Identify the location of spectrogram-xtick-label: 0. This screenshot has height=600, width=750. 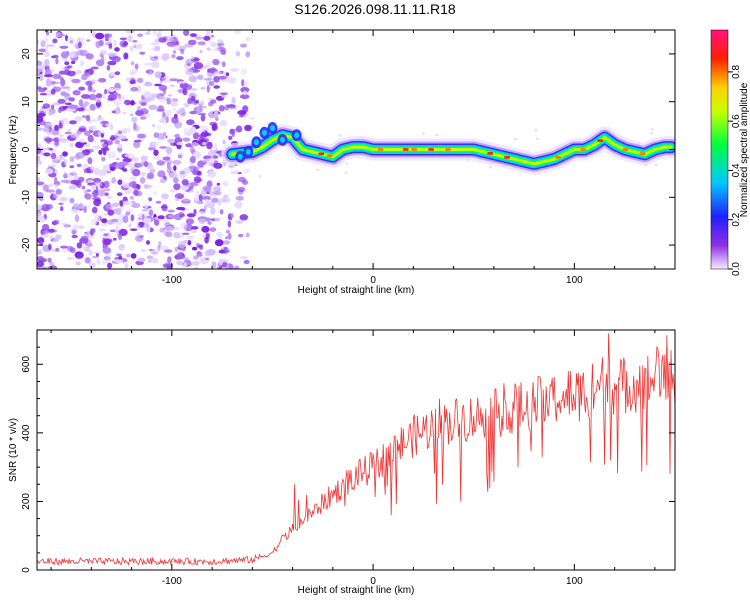
(373, 280).